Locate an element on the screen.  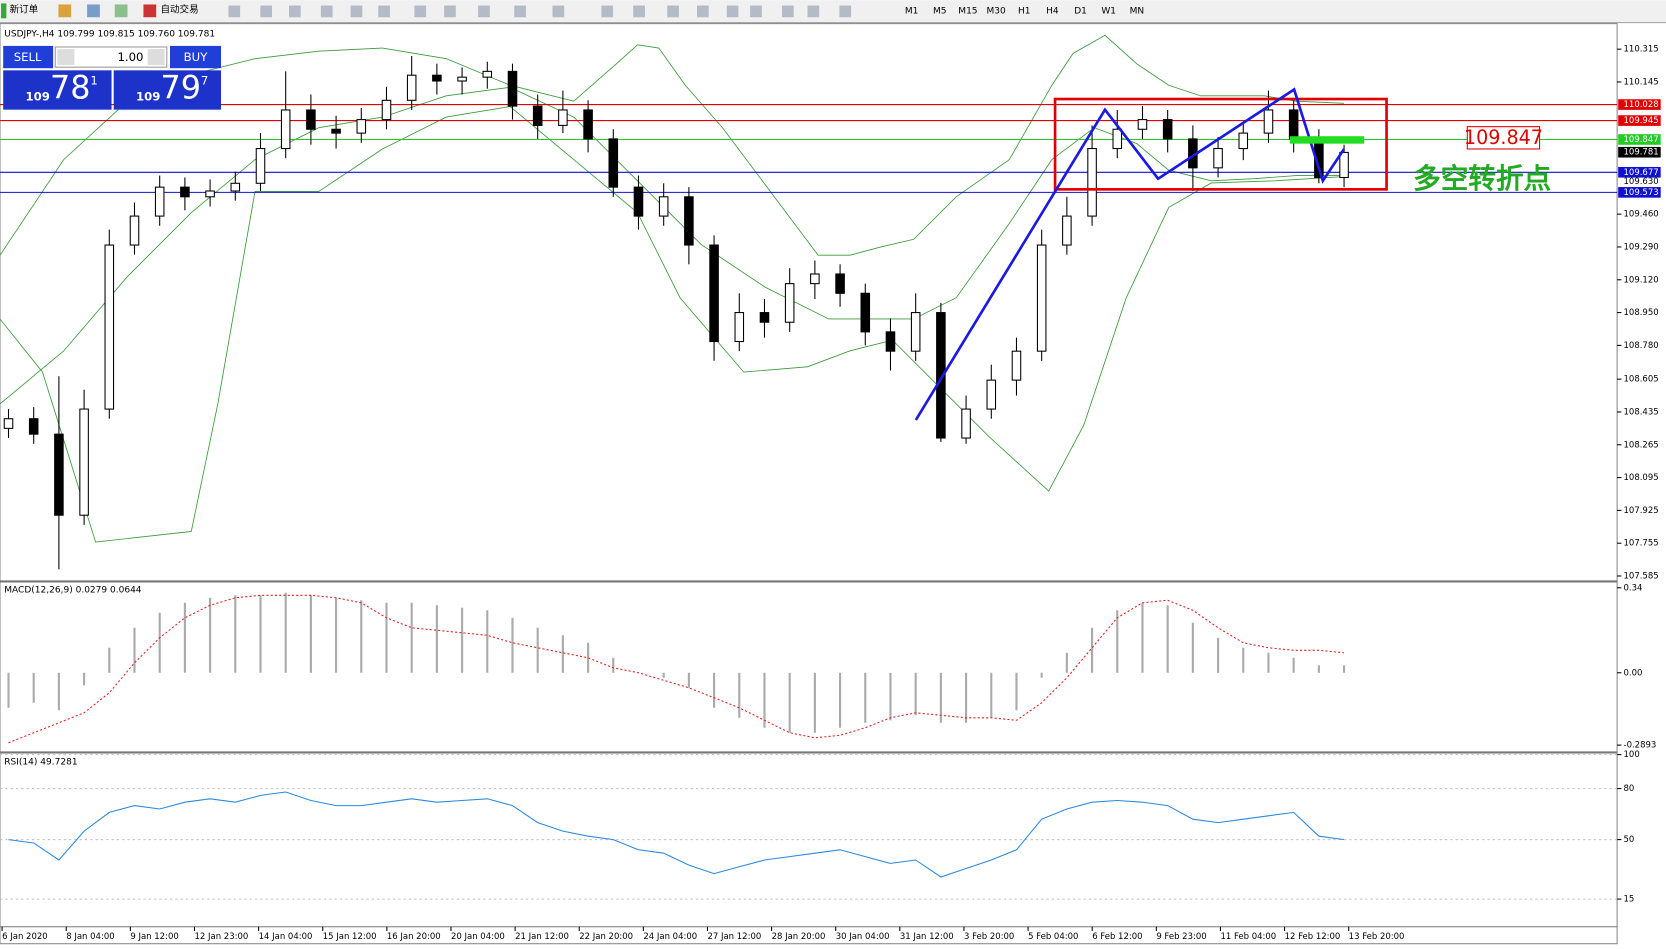
x-tick-label: 9 Feb 23:00 is located at coordinates (1181, 937).